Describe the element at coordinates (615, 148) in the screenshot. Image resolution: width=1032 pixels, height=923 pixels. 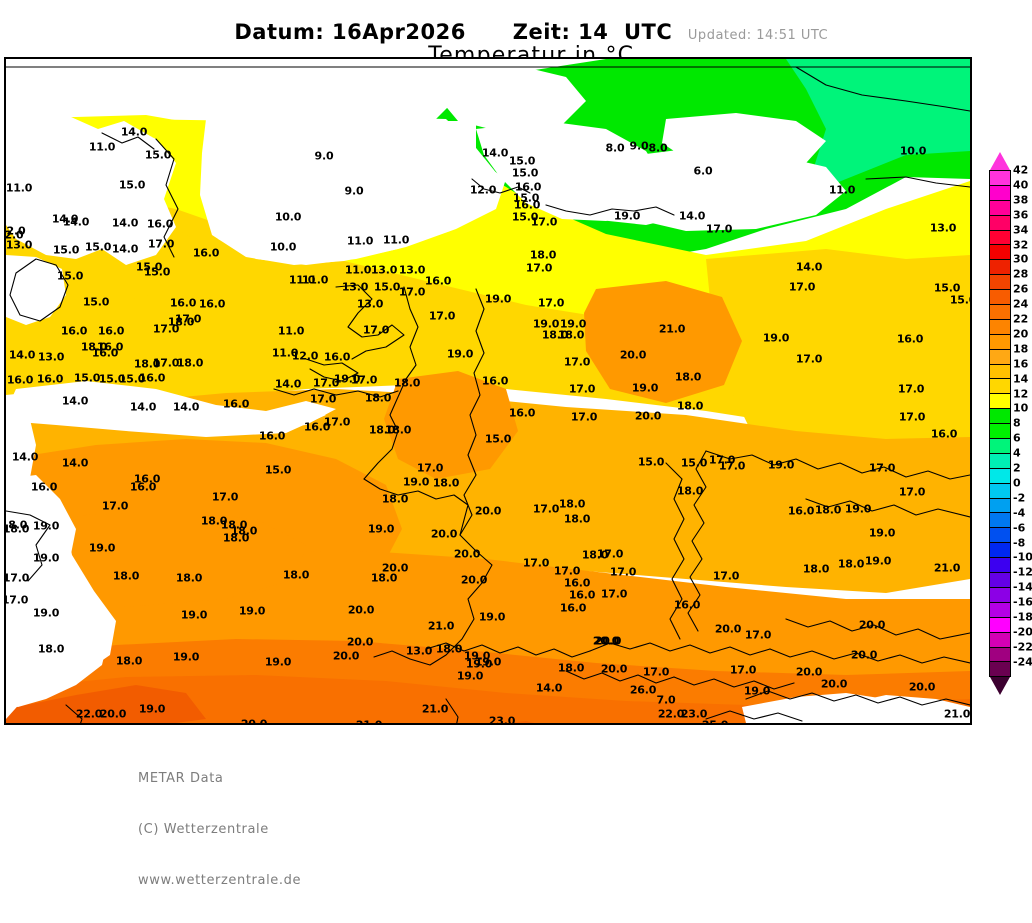
I see `station-temperature-label: 8.0` at that location.